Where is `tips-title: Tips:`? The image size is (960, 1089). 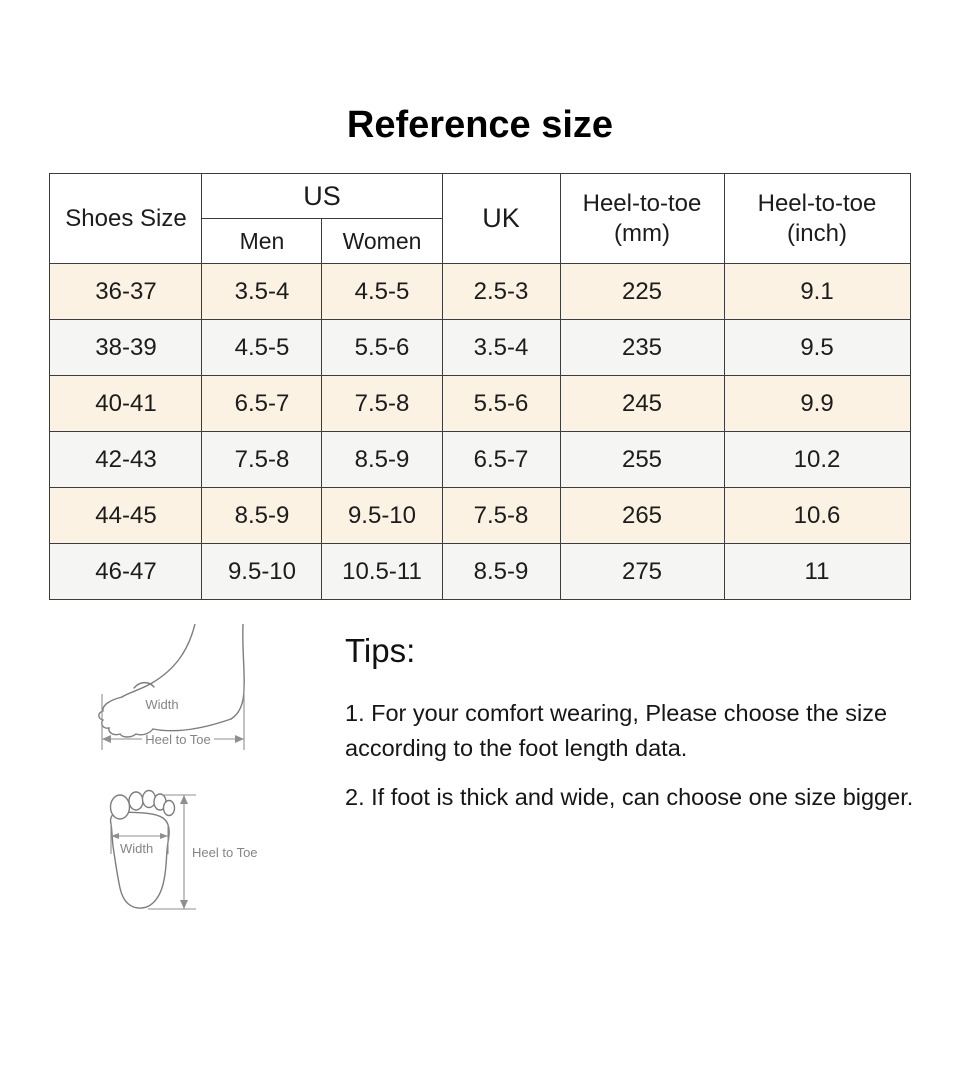 tips-title: Tips: is located at coordinates (380, 650).